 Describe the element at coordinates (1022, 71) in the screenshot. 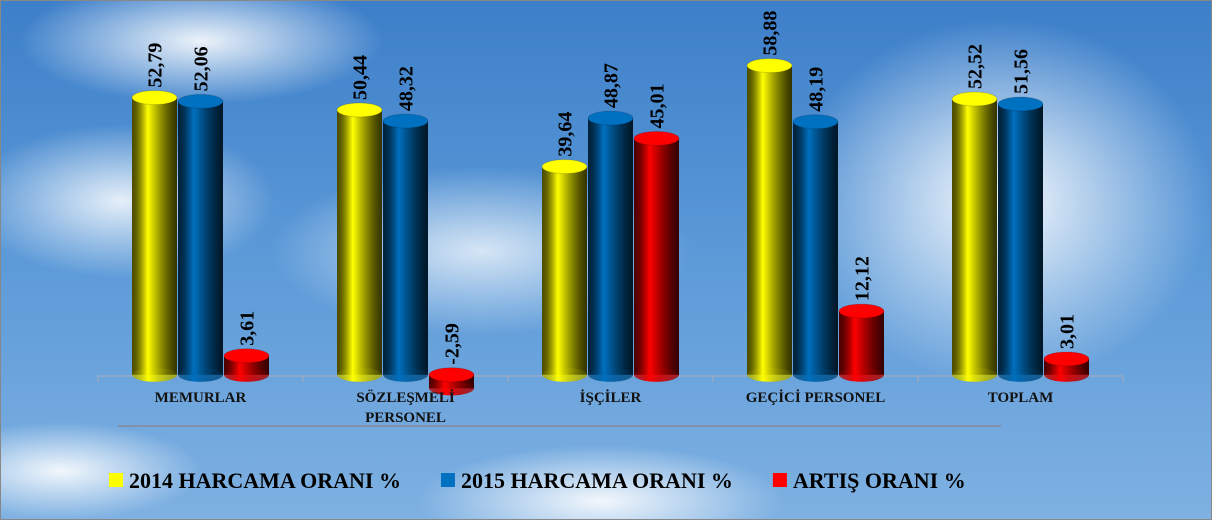

I see `value-label: 51,56` at that location.